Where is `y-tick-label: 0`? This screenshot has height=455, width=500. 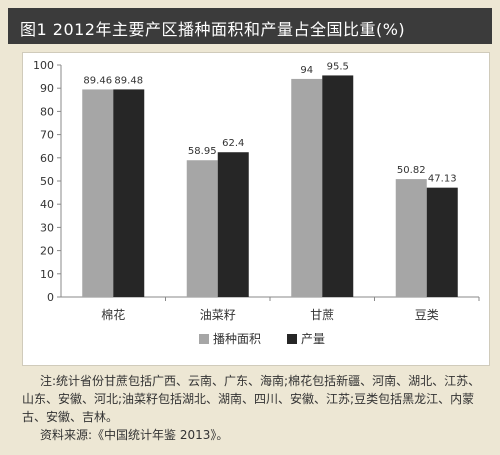
y-tick-label: 0 is located at coordinates (50, 297).